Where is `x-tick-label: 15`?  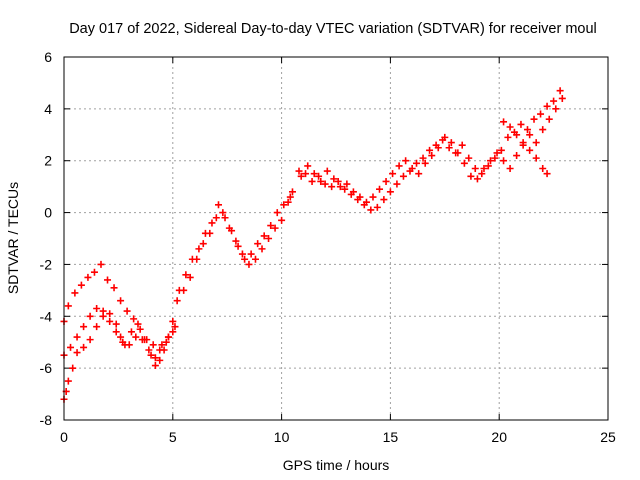
x-tick-label: 15 is located at coordinates (391, 437).